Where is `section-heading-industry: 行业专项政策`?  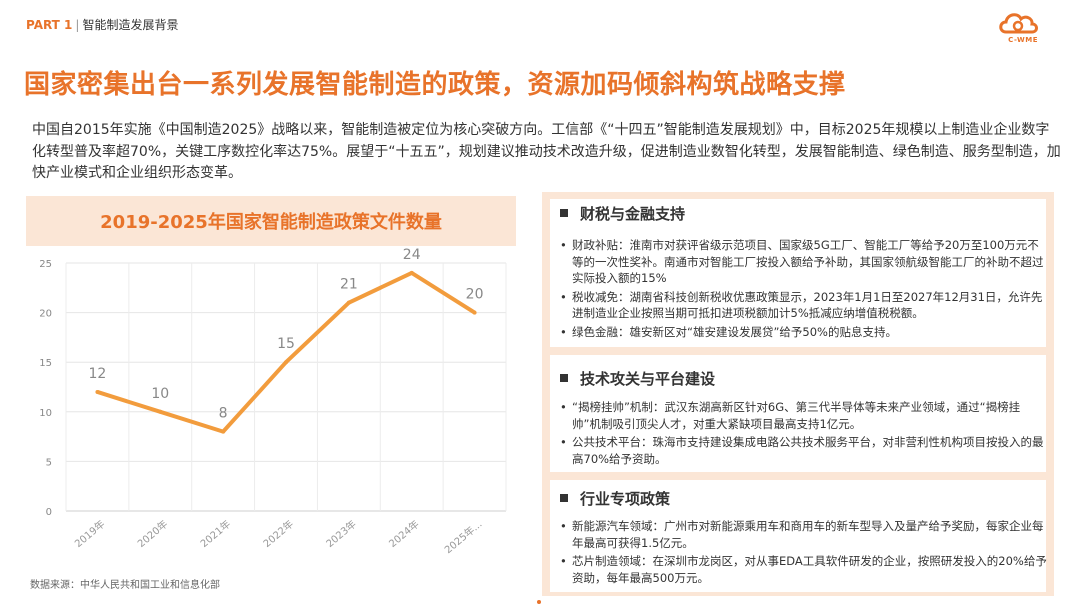
section-heading-industry: 行业专项政策 is located at coordinates (615, 498).